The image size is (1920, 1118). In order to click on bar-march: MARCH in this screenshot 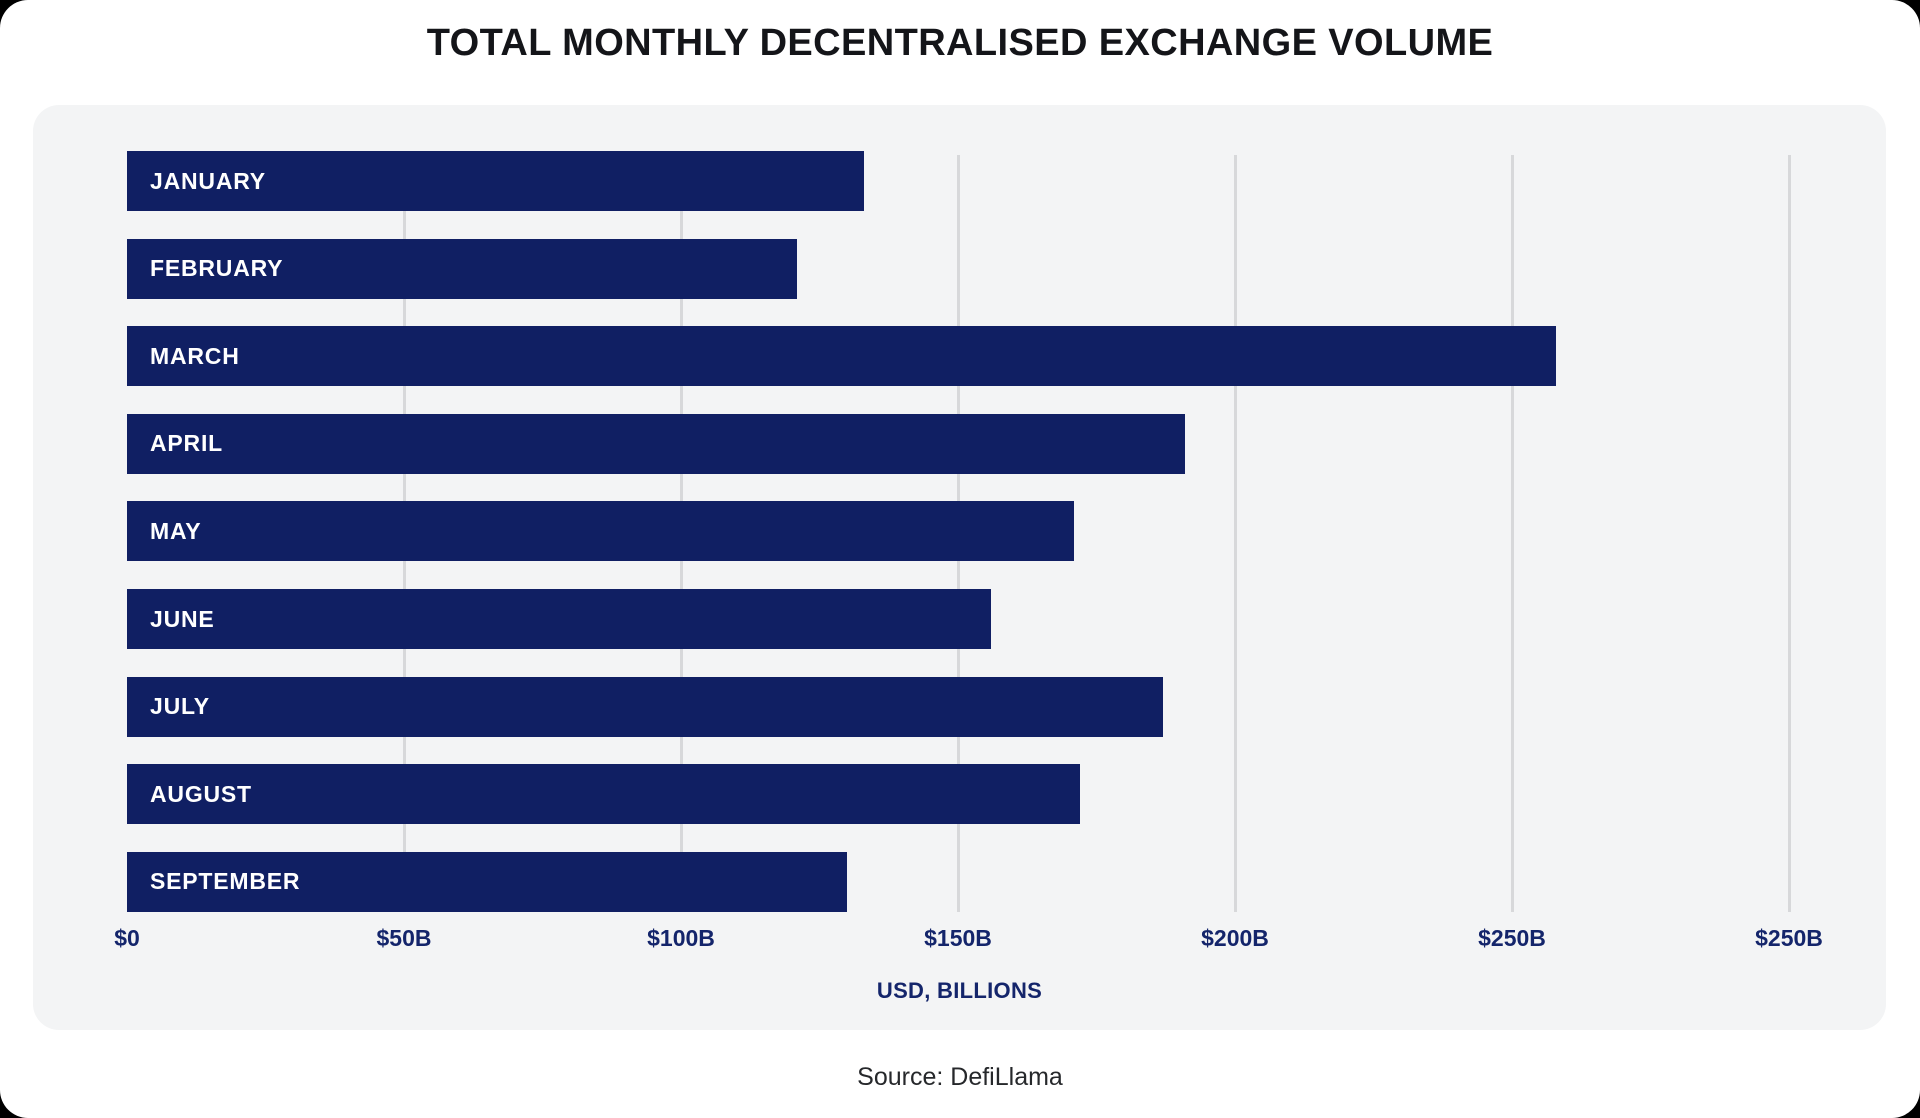, I will do `click(842, 356)`.